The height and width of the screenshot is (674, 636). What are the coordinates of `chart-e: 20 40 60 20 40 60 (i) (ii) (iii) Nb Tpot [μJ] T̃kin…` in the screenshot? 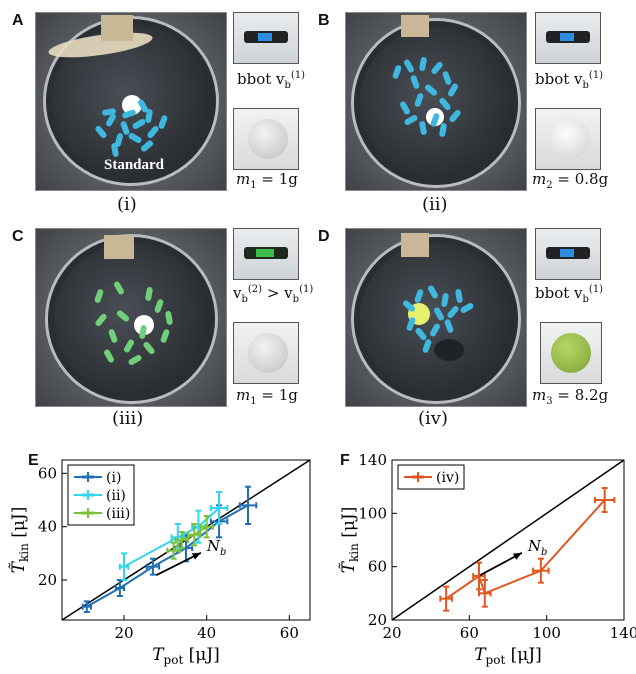 It's located at (160, 563).